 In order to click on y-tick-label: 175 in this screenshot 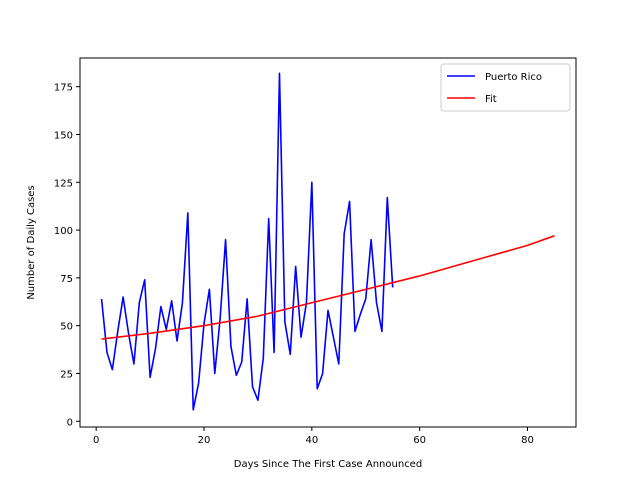, I will do `click(63, 88)`.